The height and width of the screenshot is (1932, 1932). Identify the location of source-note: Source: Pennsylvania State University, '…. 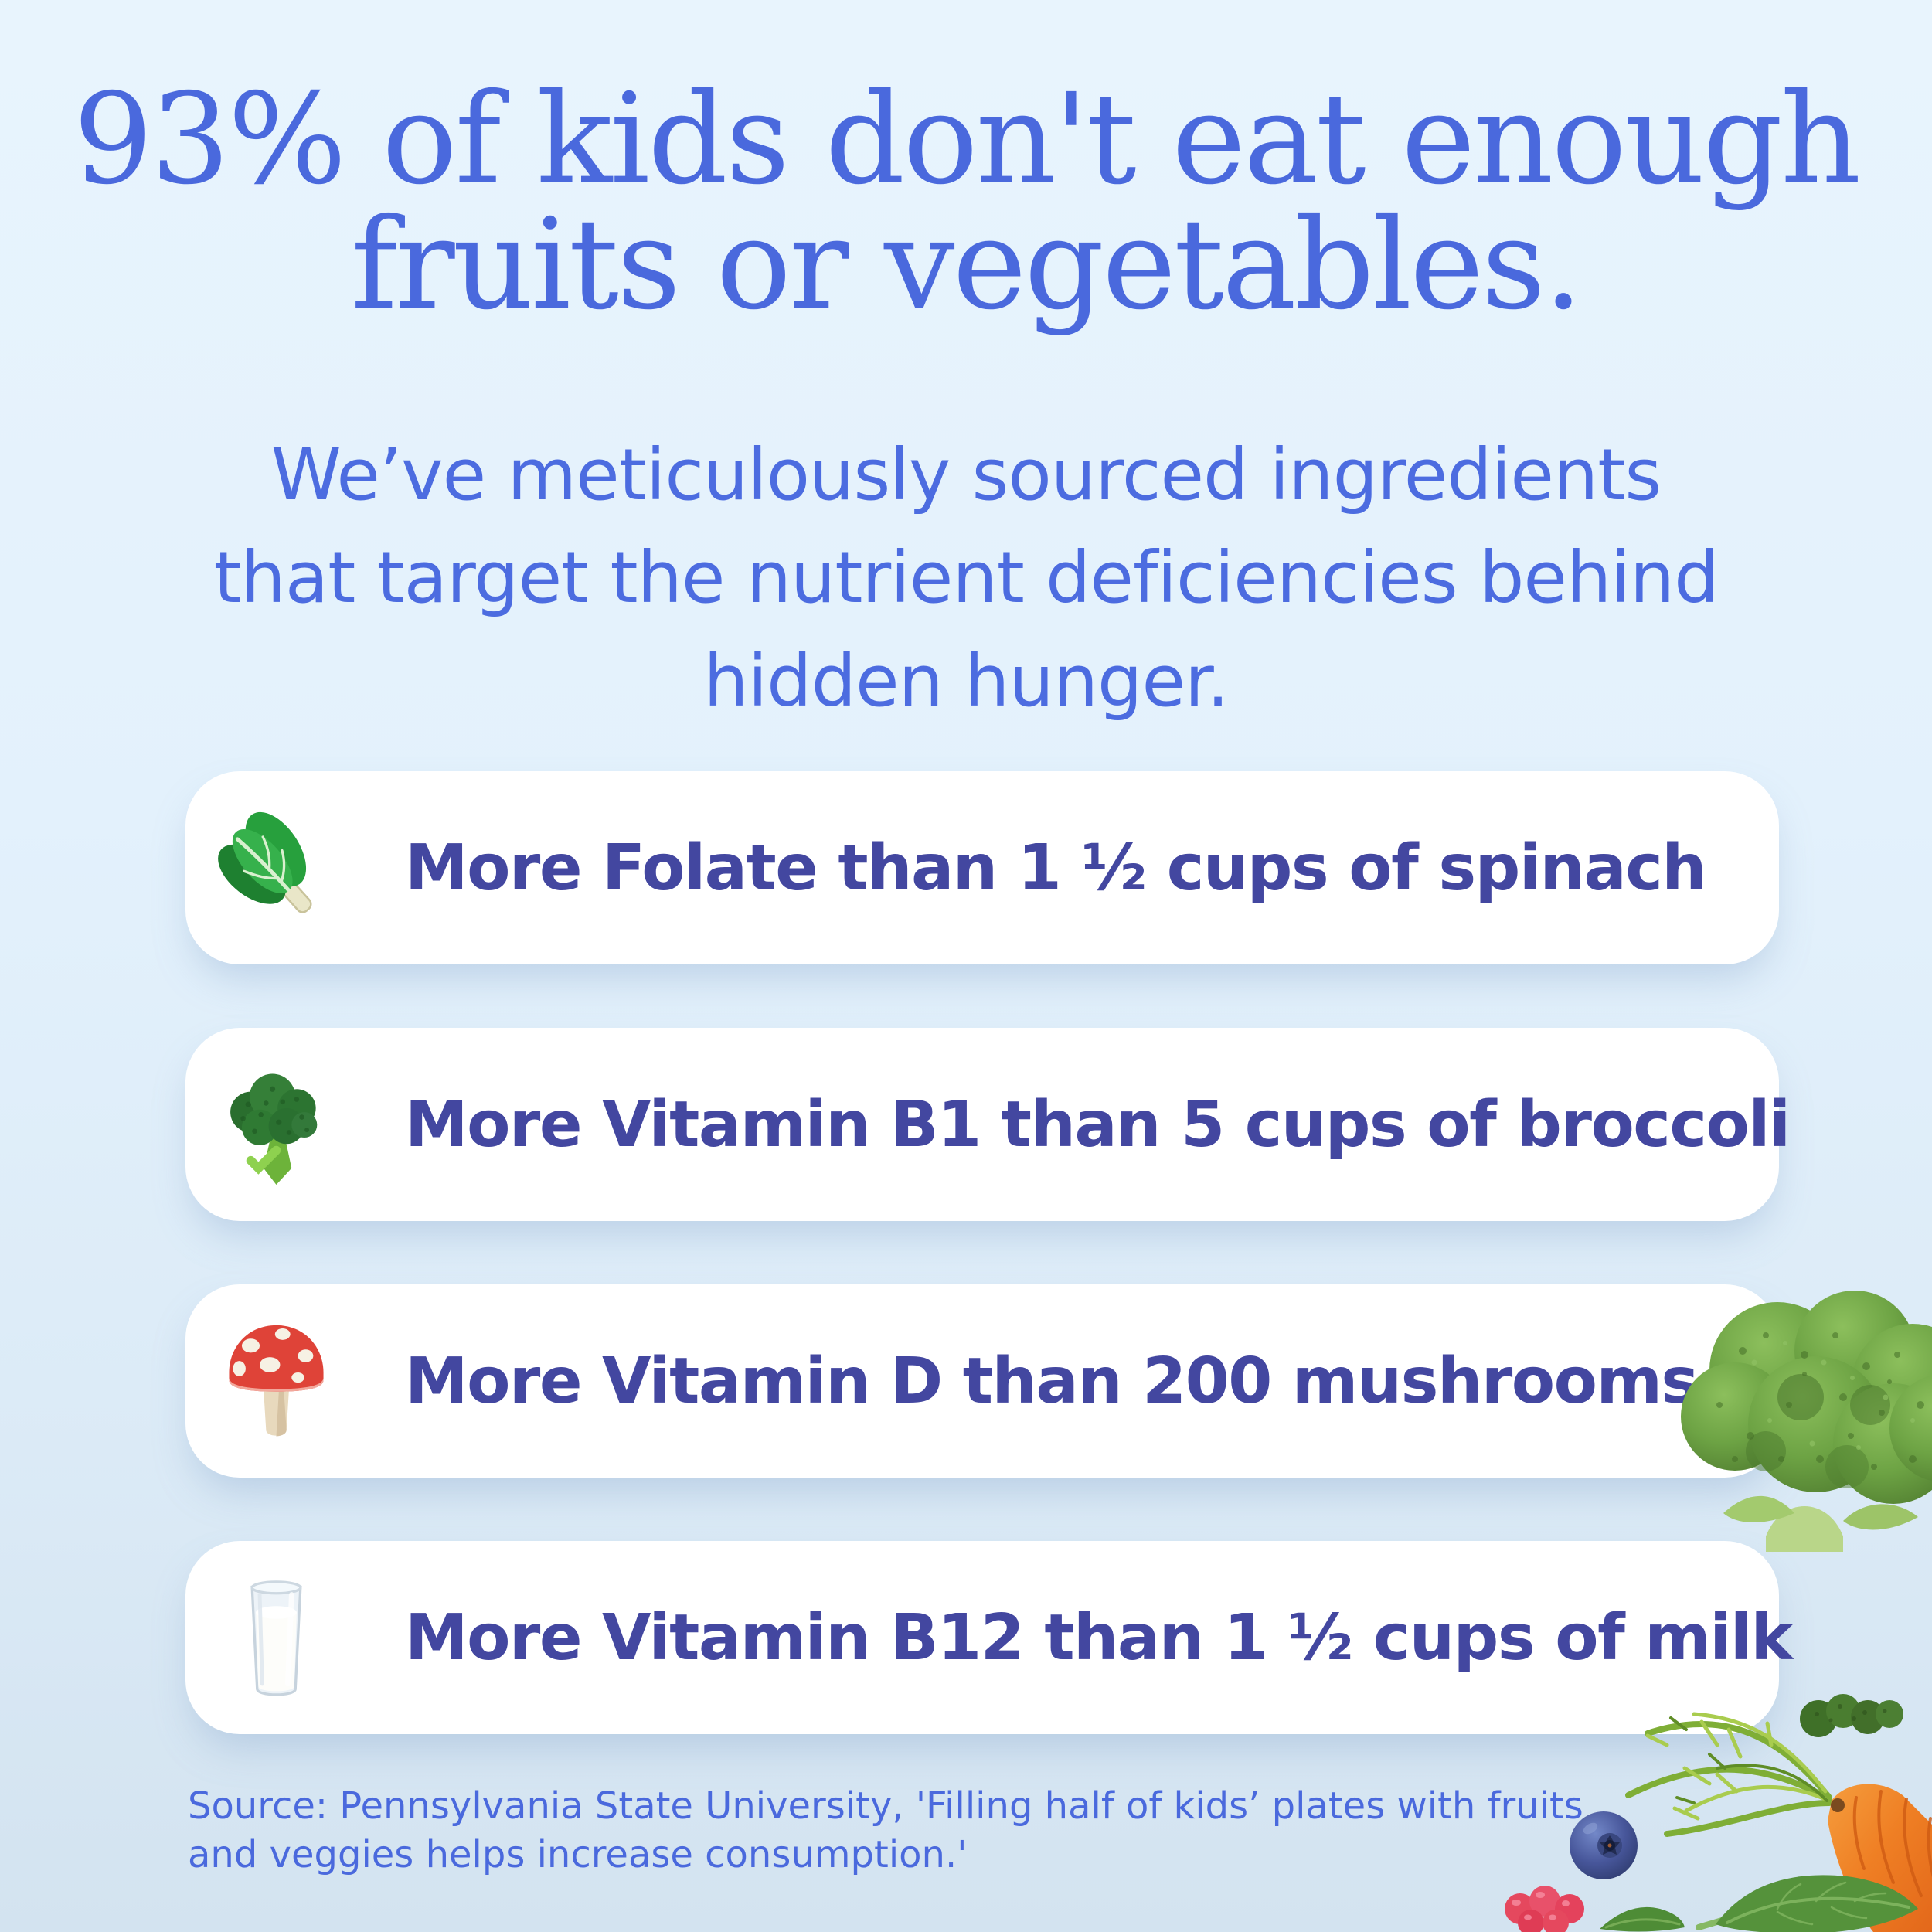
(885, 1831).